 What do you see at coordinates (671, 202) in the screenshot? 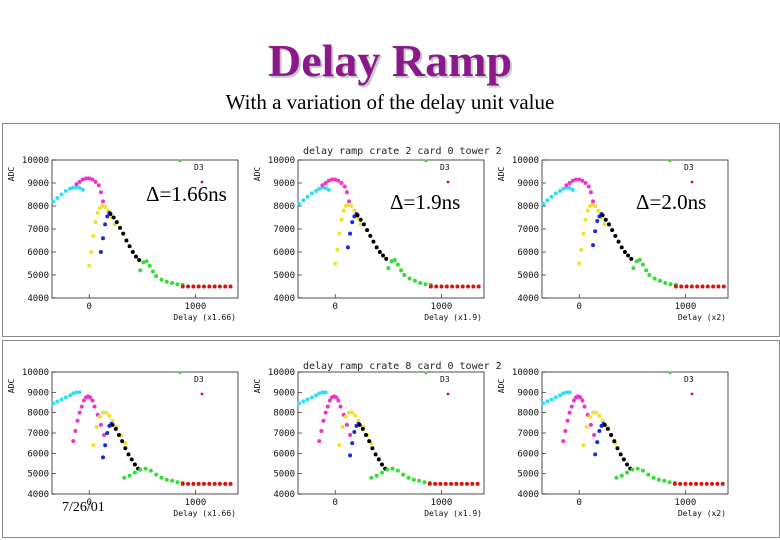
I see `delta-label-3: Δ=2.0ns` at bounding box center [671, 202].